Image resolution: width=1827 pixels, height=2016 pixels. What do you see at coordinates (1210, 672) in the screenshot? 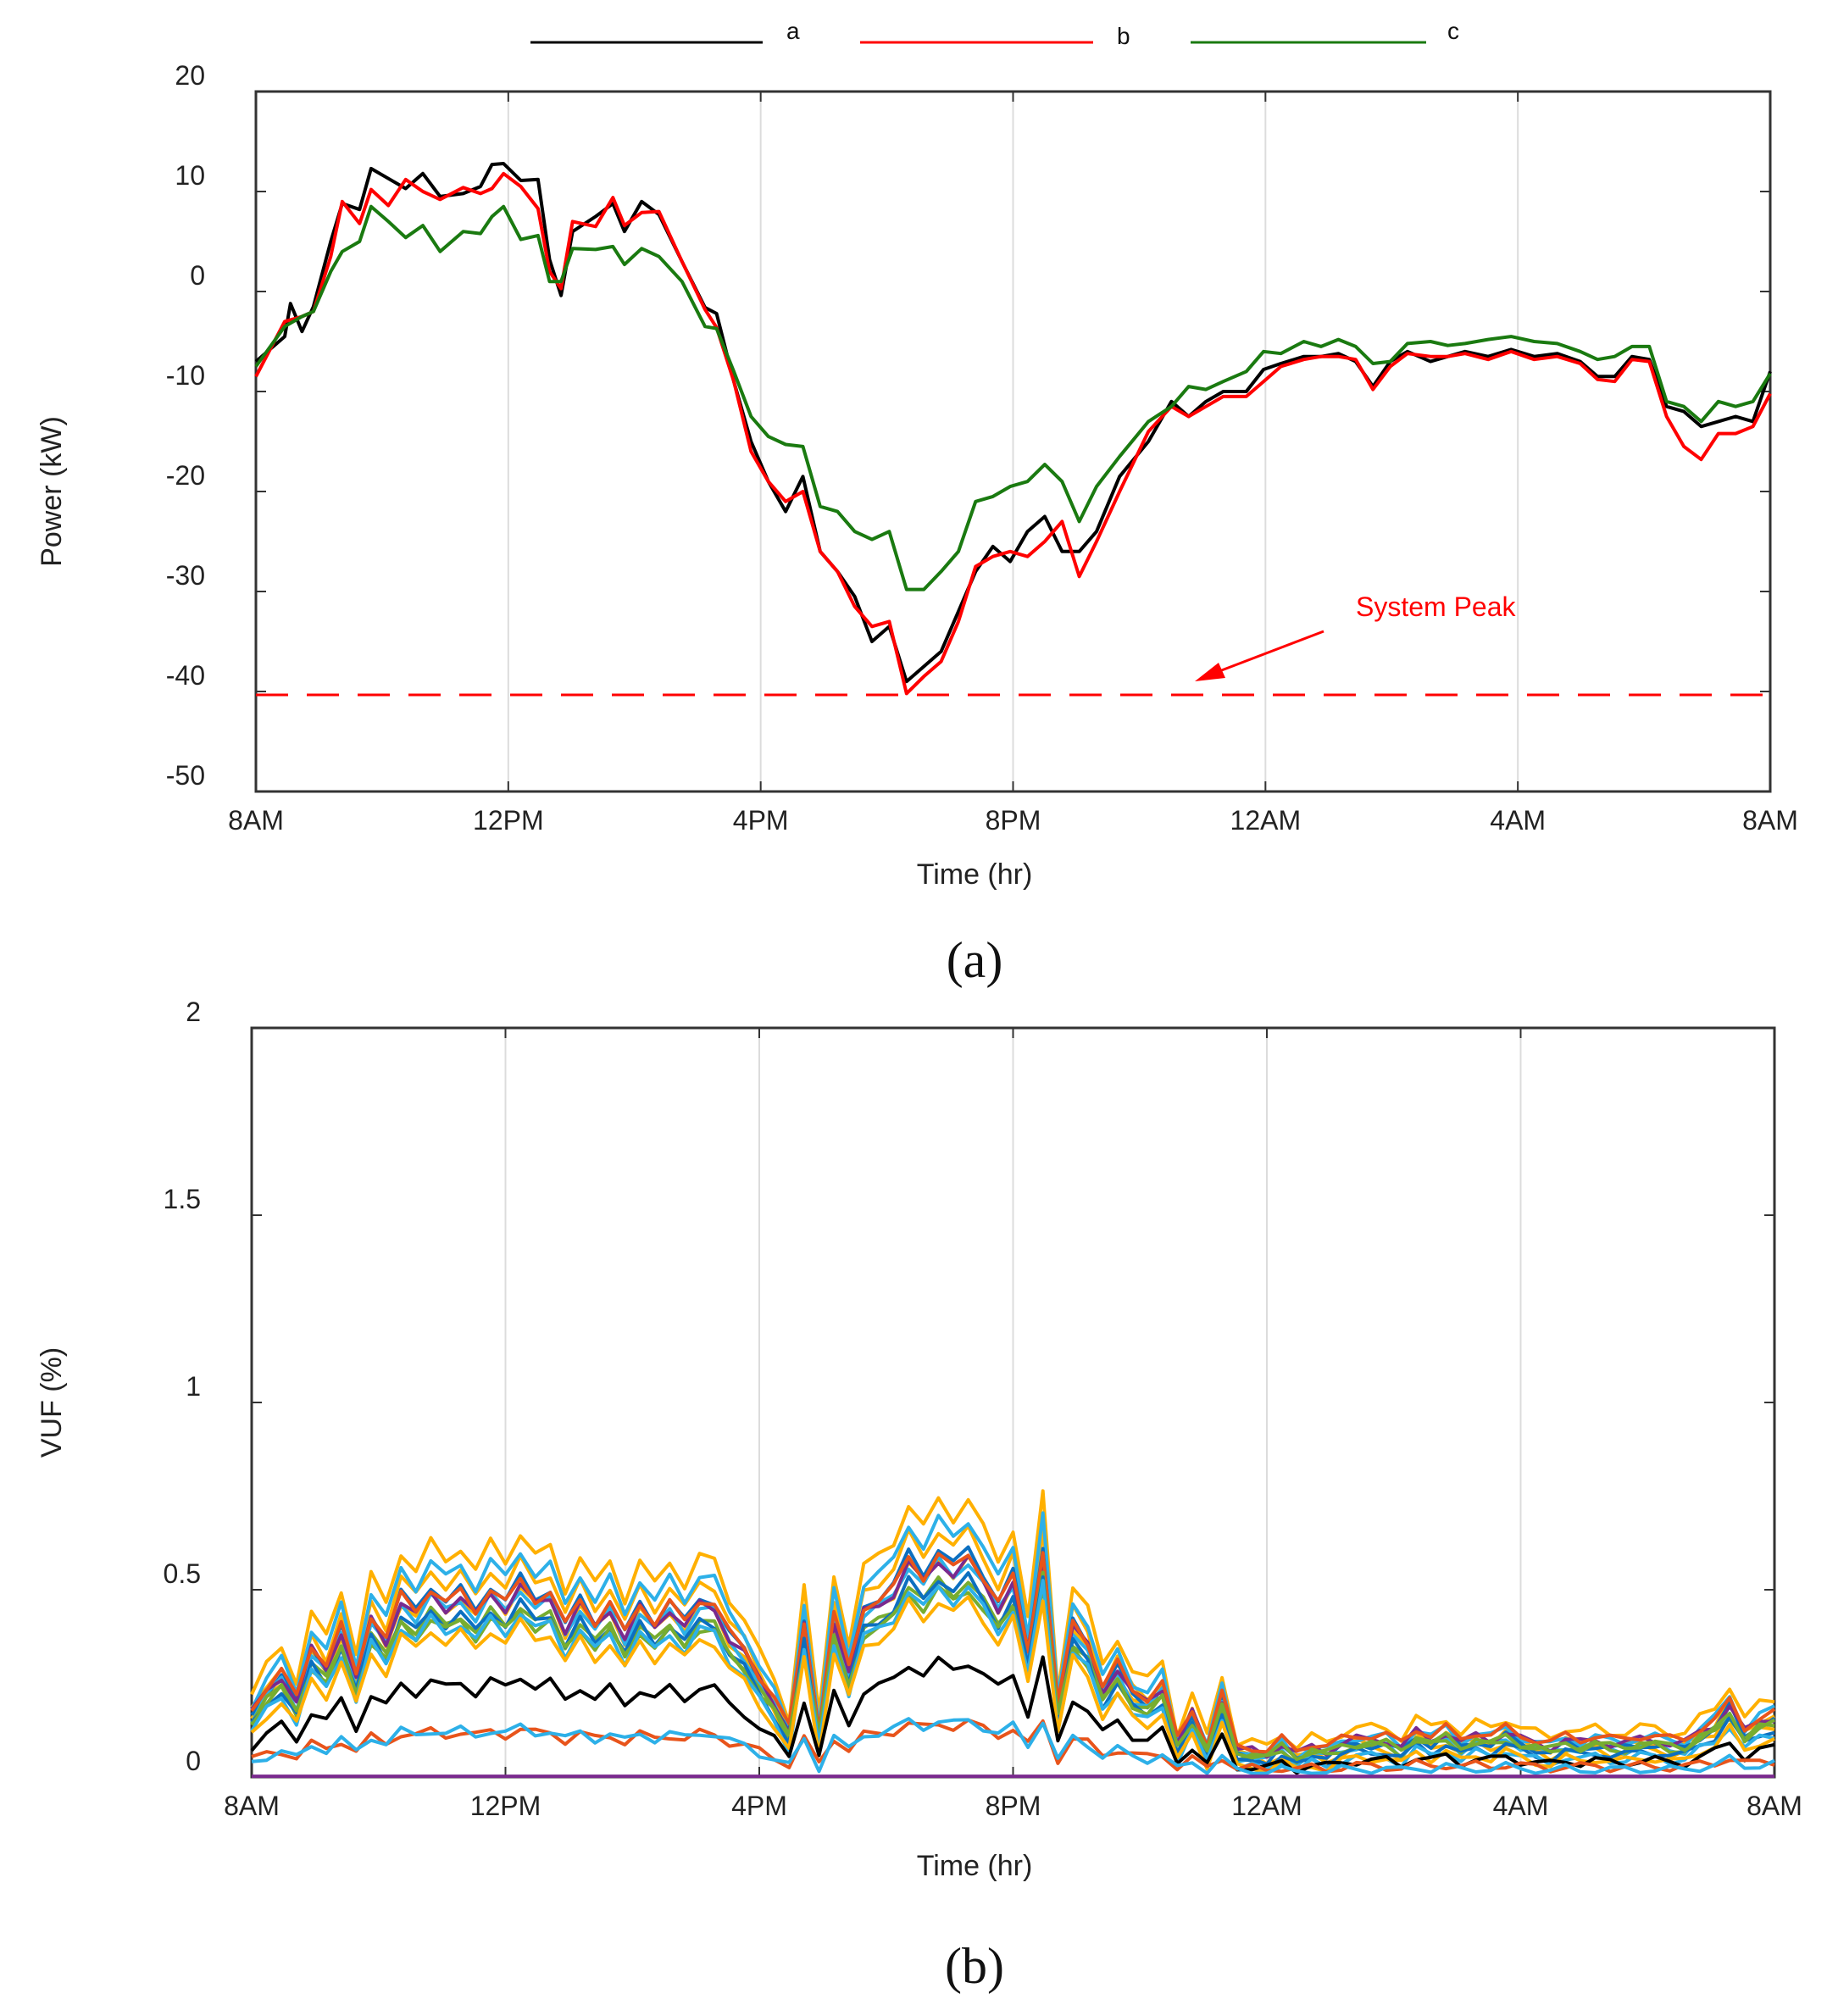
I see `system-peak-arrowhead` at bounding box center [1210, 672].